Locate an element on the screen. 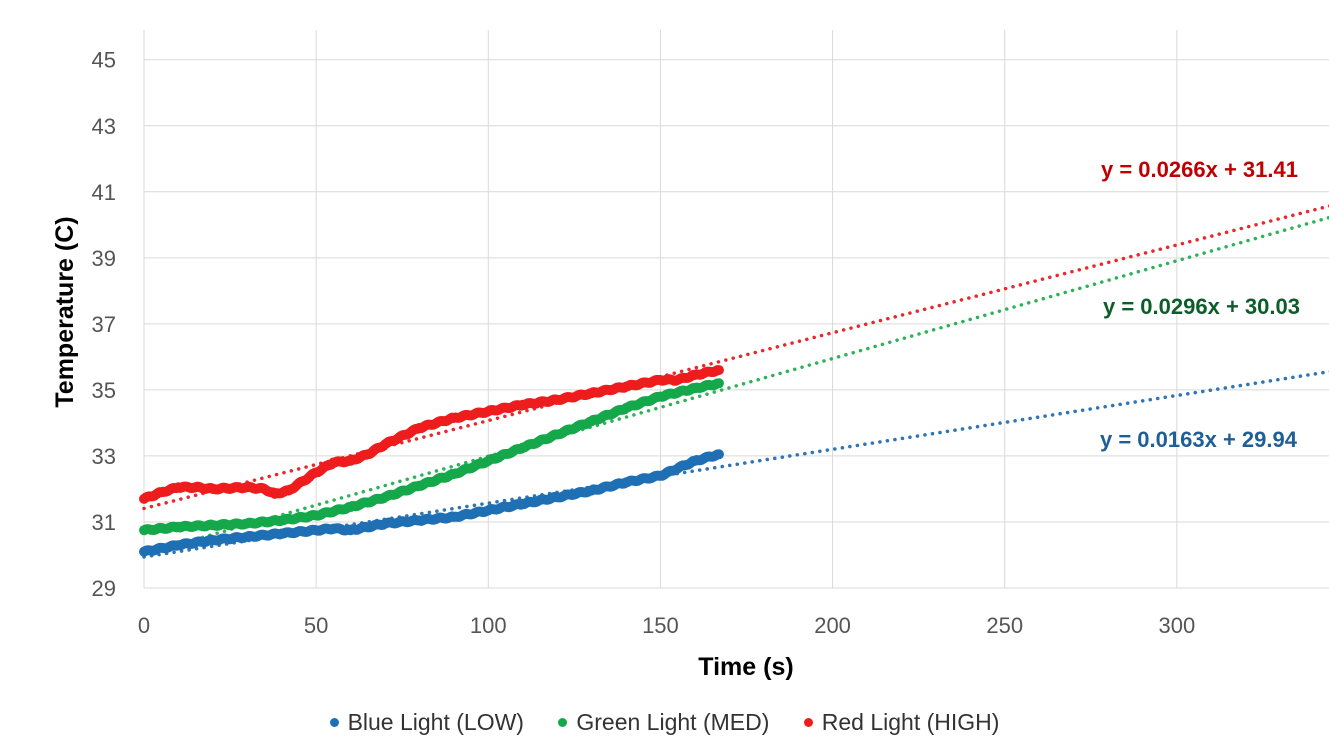  x-tick-label: 0 is located at coordinates (144, 625).